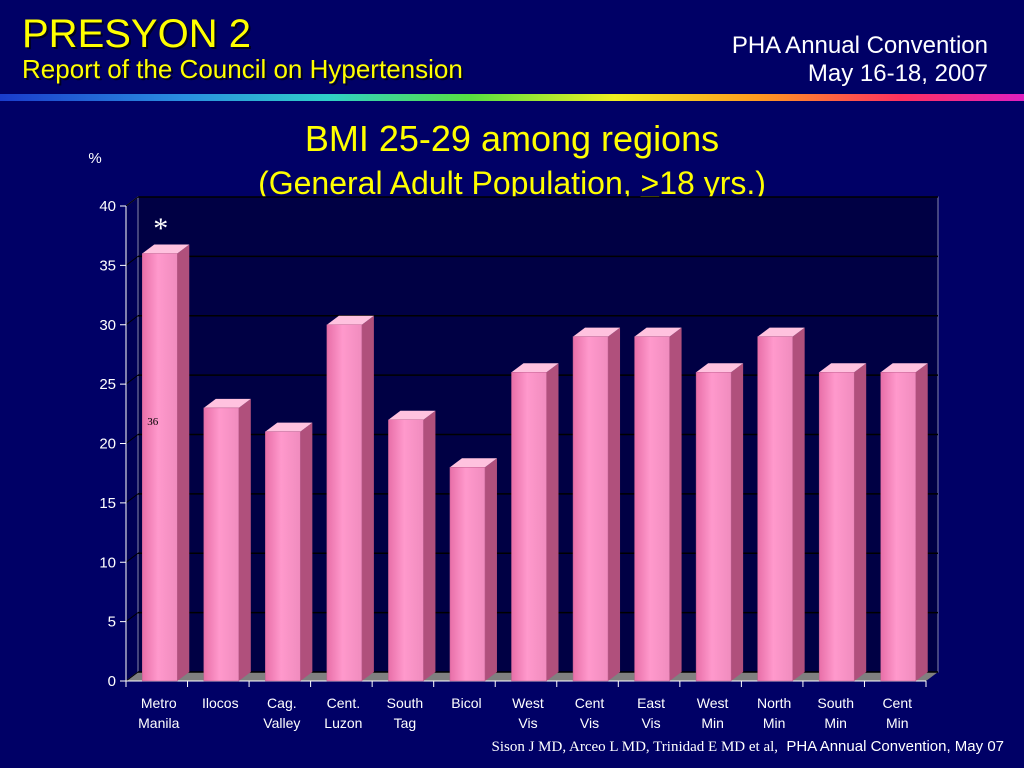 The height and width of the screenshot is (768, 1024). I want to click on y-tick-label: 5, so click(112, 622).